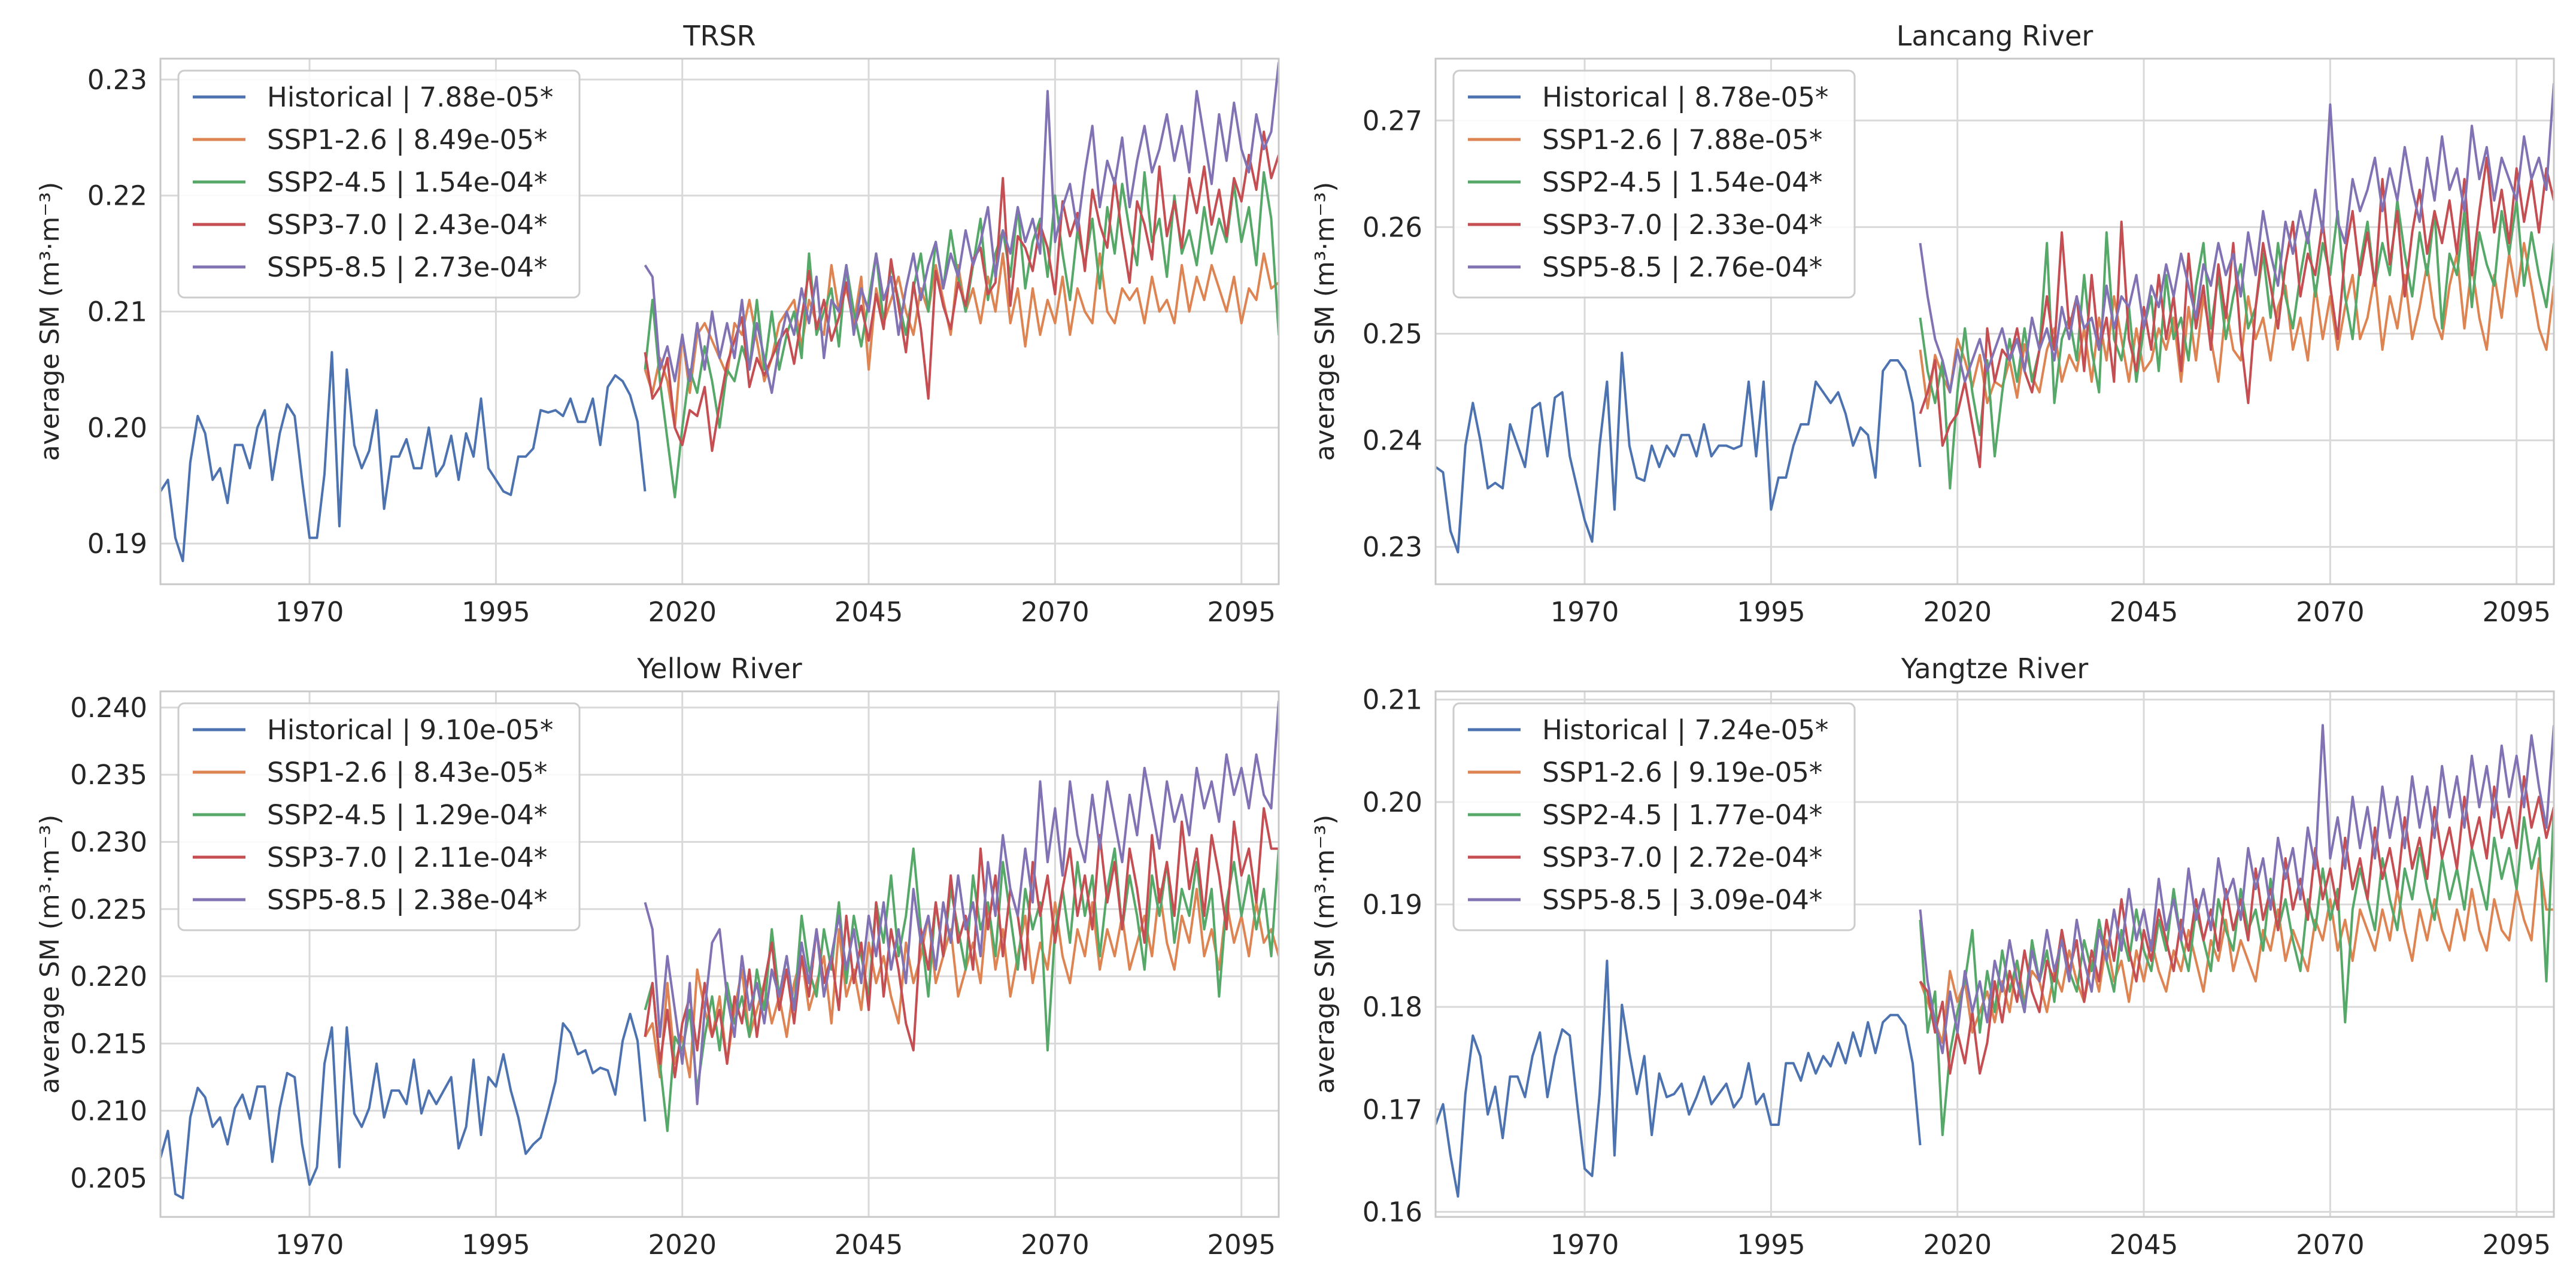  What do you see at coordinates (1392, 334) in the screenshot?
I see `y-tick-label: 0.25` at bounding box center [1392, 334].